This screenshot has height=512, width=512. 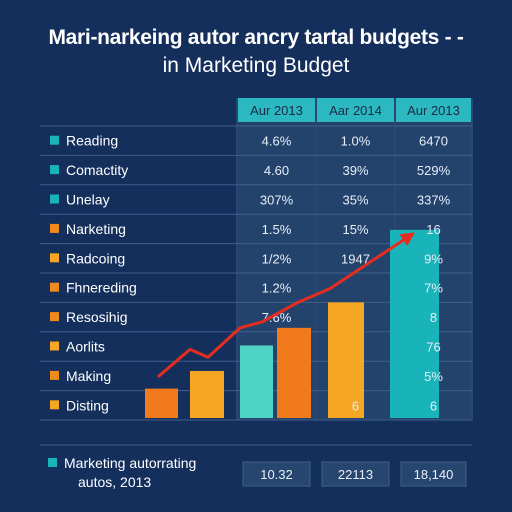 I want to click on footer-label-line1: Marketing autorrating, so click(x=130, y=463).